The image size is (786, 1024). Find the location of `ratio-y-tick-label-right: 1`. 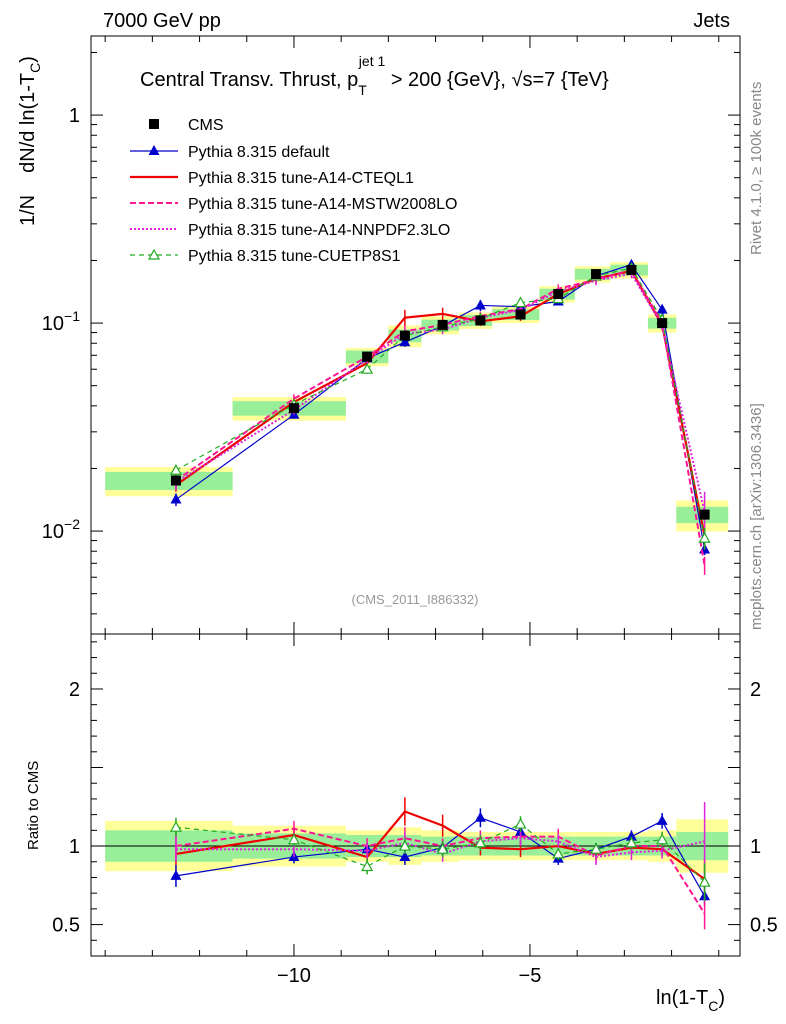

ratio-y-tick-label-right: 1 is located at coordinates (755, 847).